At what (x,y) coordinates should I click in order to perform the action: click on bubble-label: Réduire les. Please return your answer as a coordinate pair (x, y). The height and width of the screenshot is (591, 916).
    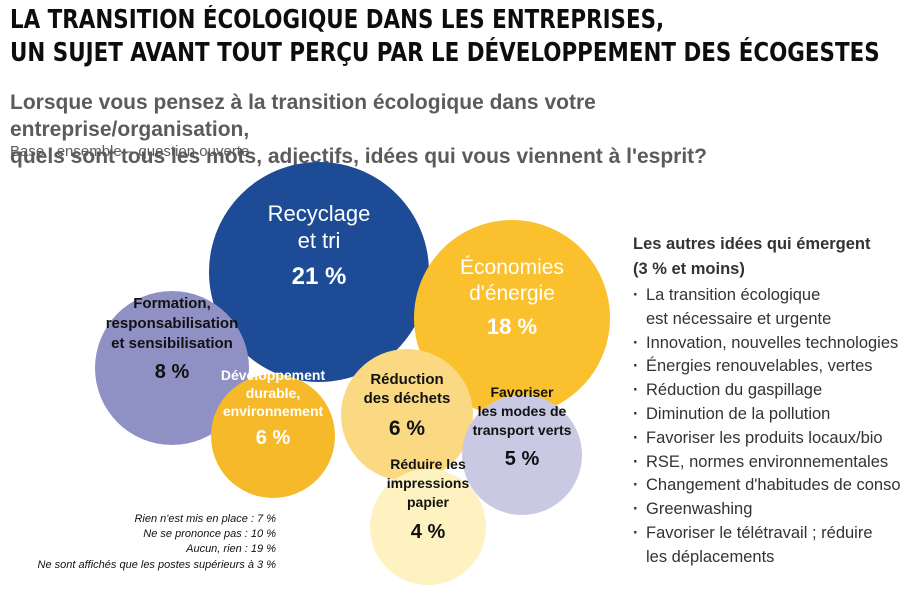
    Looking at the image, I should click on (428, 464).